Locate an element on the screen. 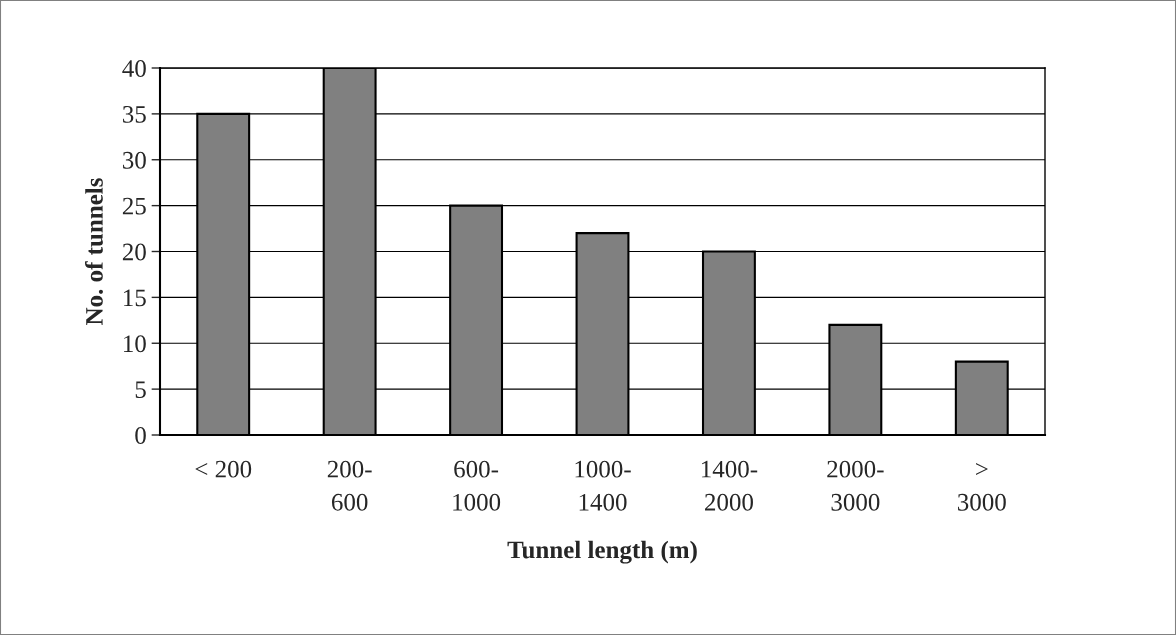  x-tick-label: < 200 is located at coordinates (223, 469).